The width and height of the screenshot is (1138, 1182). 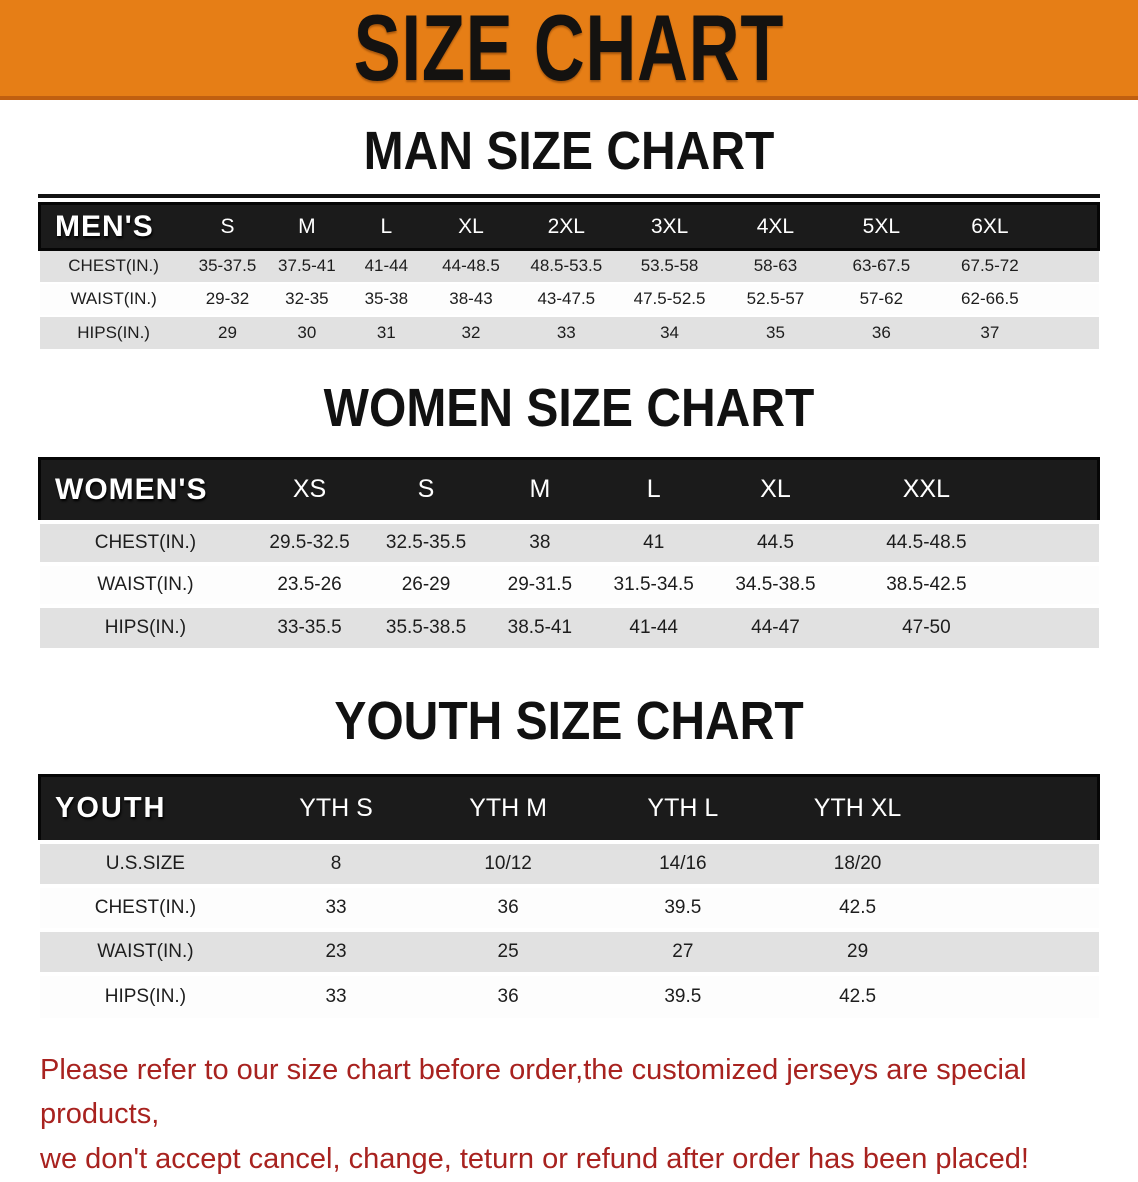 I want to click on measurement-value: 52.5-57, so click(x=776, y=299).